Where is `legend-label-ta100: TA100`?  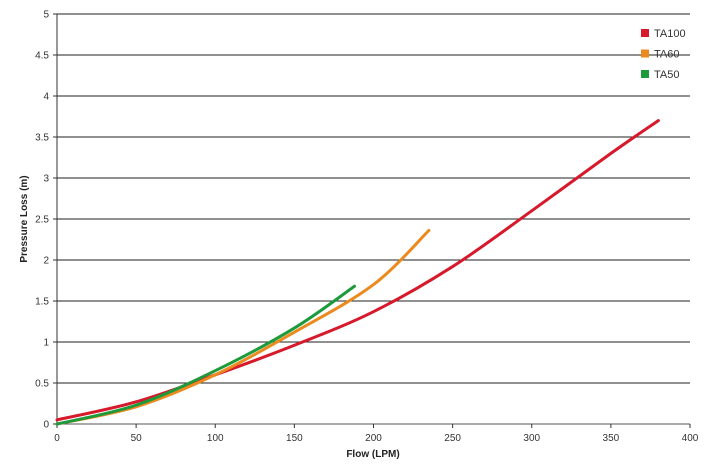 legend-label-ta100: TA100 is located at coordinates (670, 34).